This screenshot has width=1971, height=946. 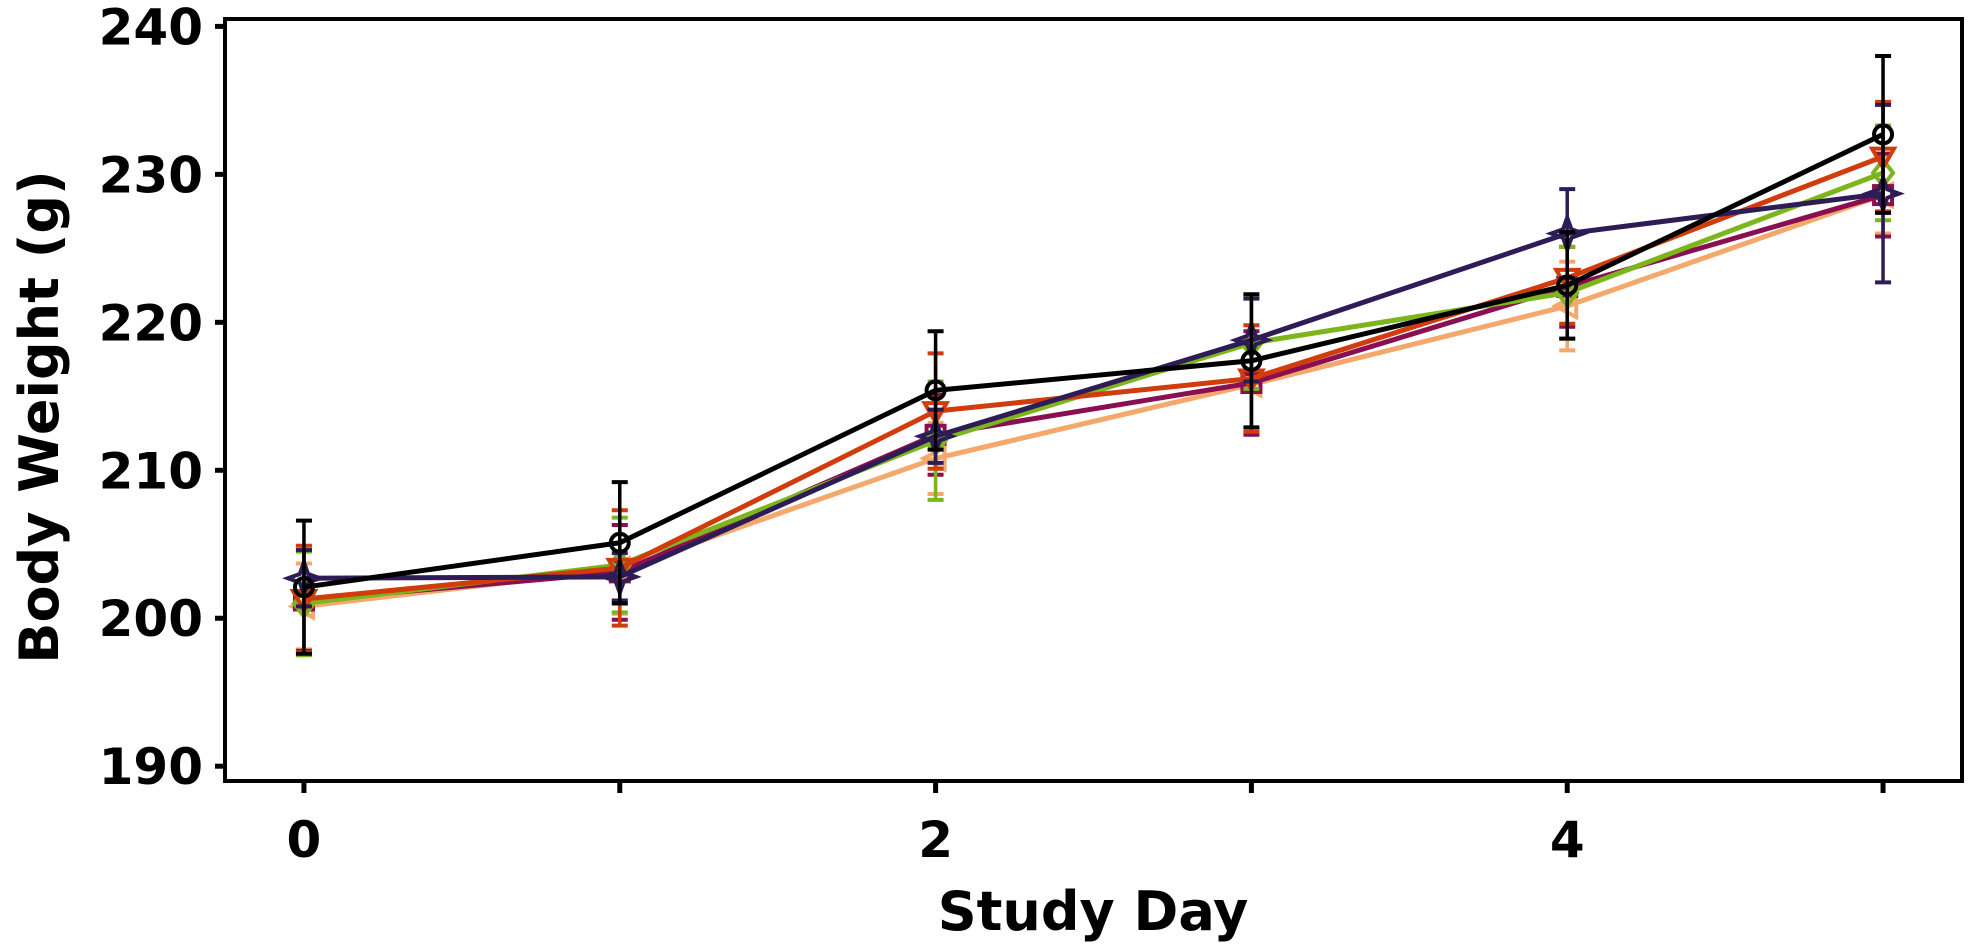 I want to click on y-tick-label: 220, so click(x=151, y=323).